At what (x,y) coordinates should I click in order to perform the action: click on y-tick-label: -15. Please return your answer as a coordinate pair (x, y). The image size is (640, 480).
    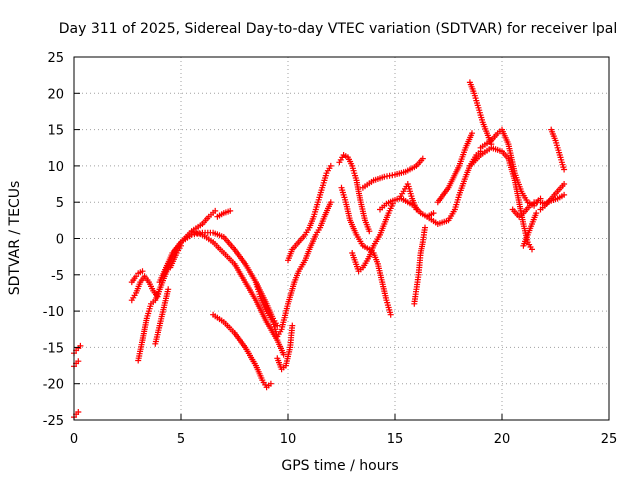
    Looking at the image, I should click on (53, 348).